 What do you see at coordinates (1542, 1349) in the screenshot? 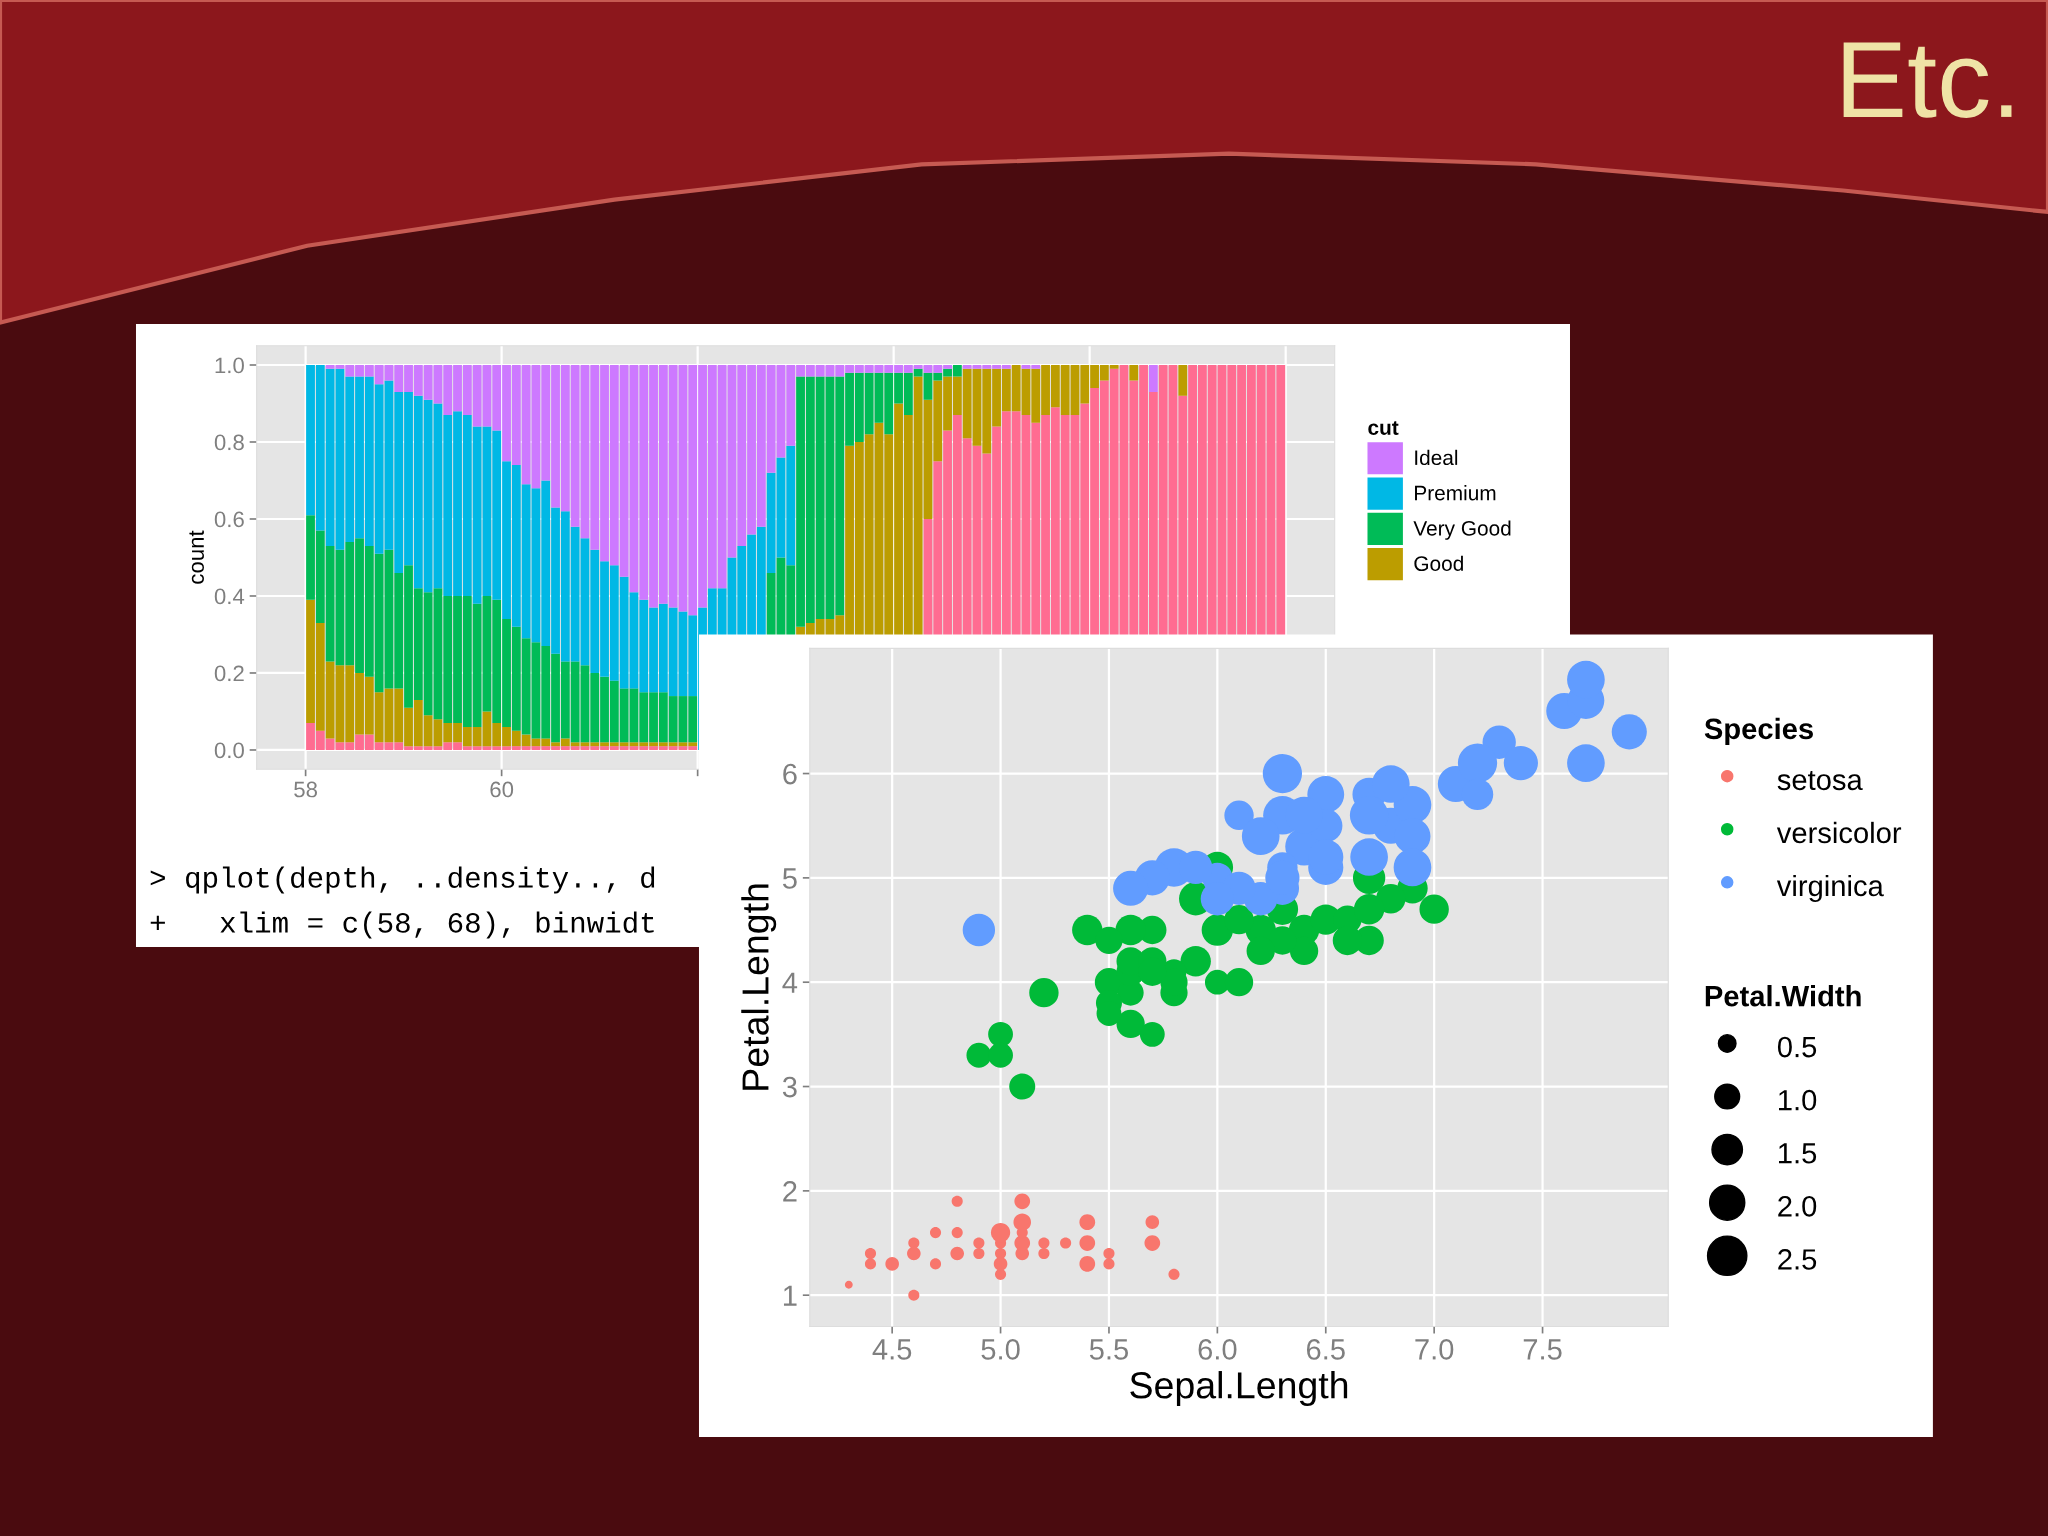
I see `x-tick-label: 7.5` at bounding box center [1542, 1349].